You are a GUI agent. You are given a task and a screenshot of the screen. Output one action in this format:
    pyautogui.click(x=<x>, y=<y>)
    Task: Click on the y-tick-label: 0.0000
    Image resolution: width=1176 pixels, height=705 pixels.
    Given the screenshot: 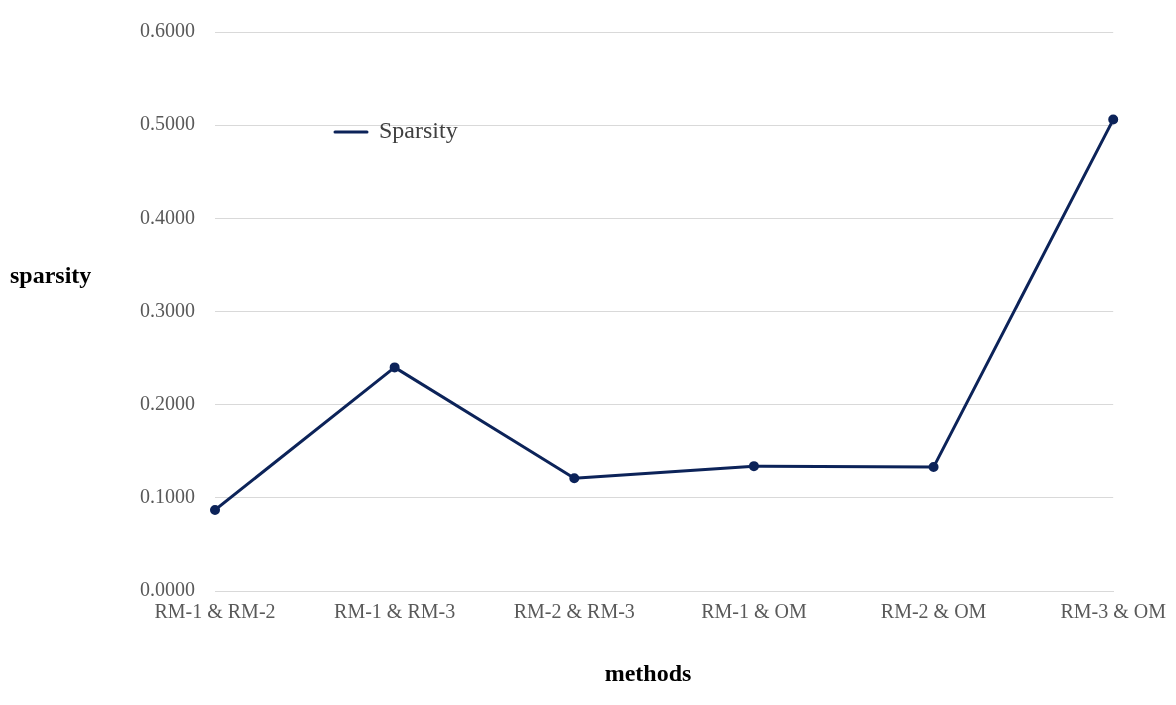 What is the action you would take?
    pyautogui.click(x=167, y=589)
    